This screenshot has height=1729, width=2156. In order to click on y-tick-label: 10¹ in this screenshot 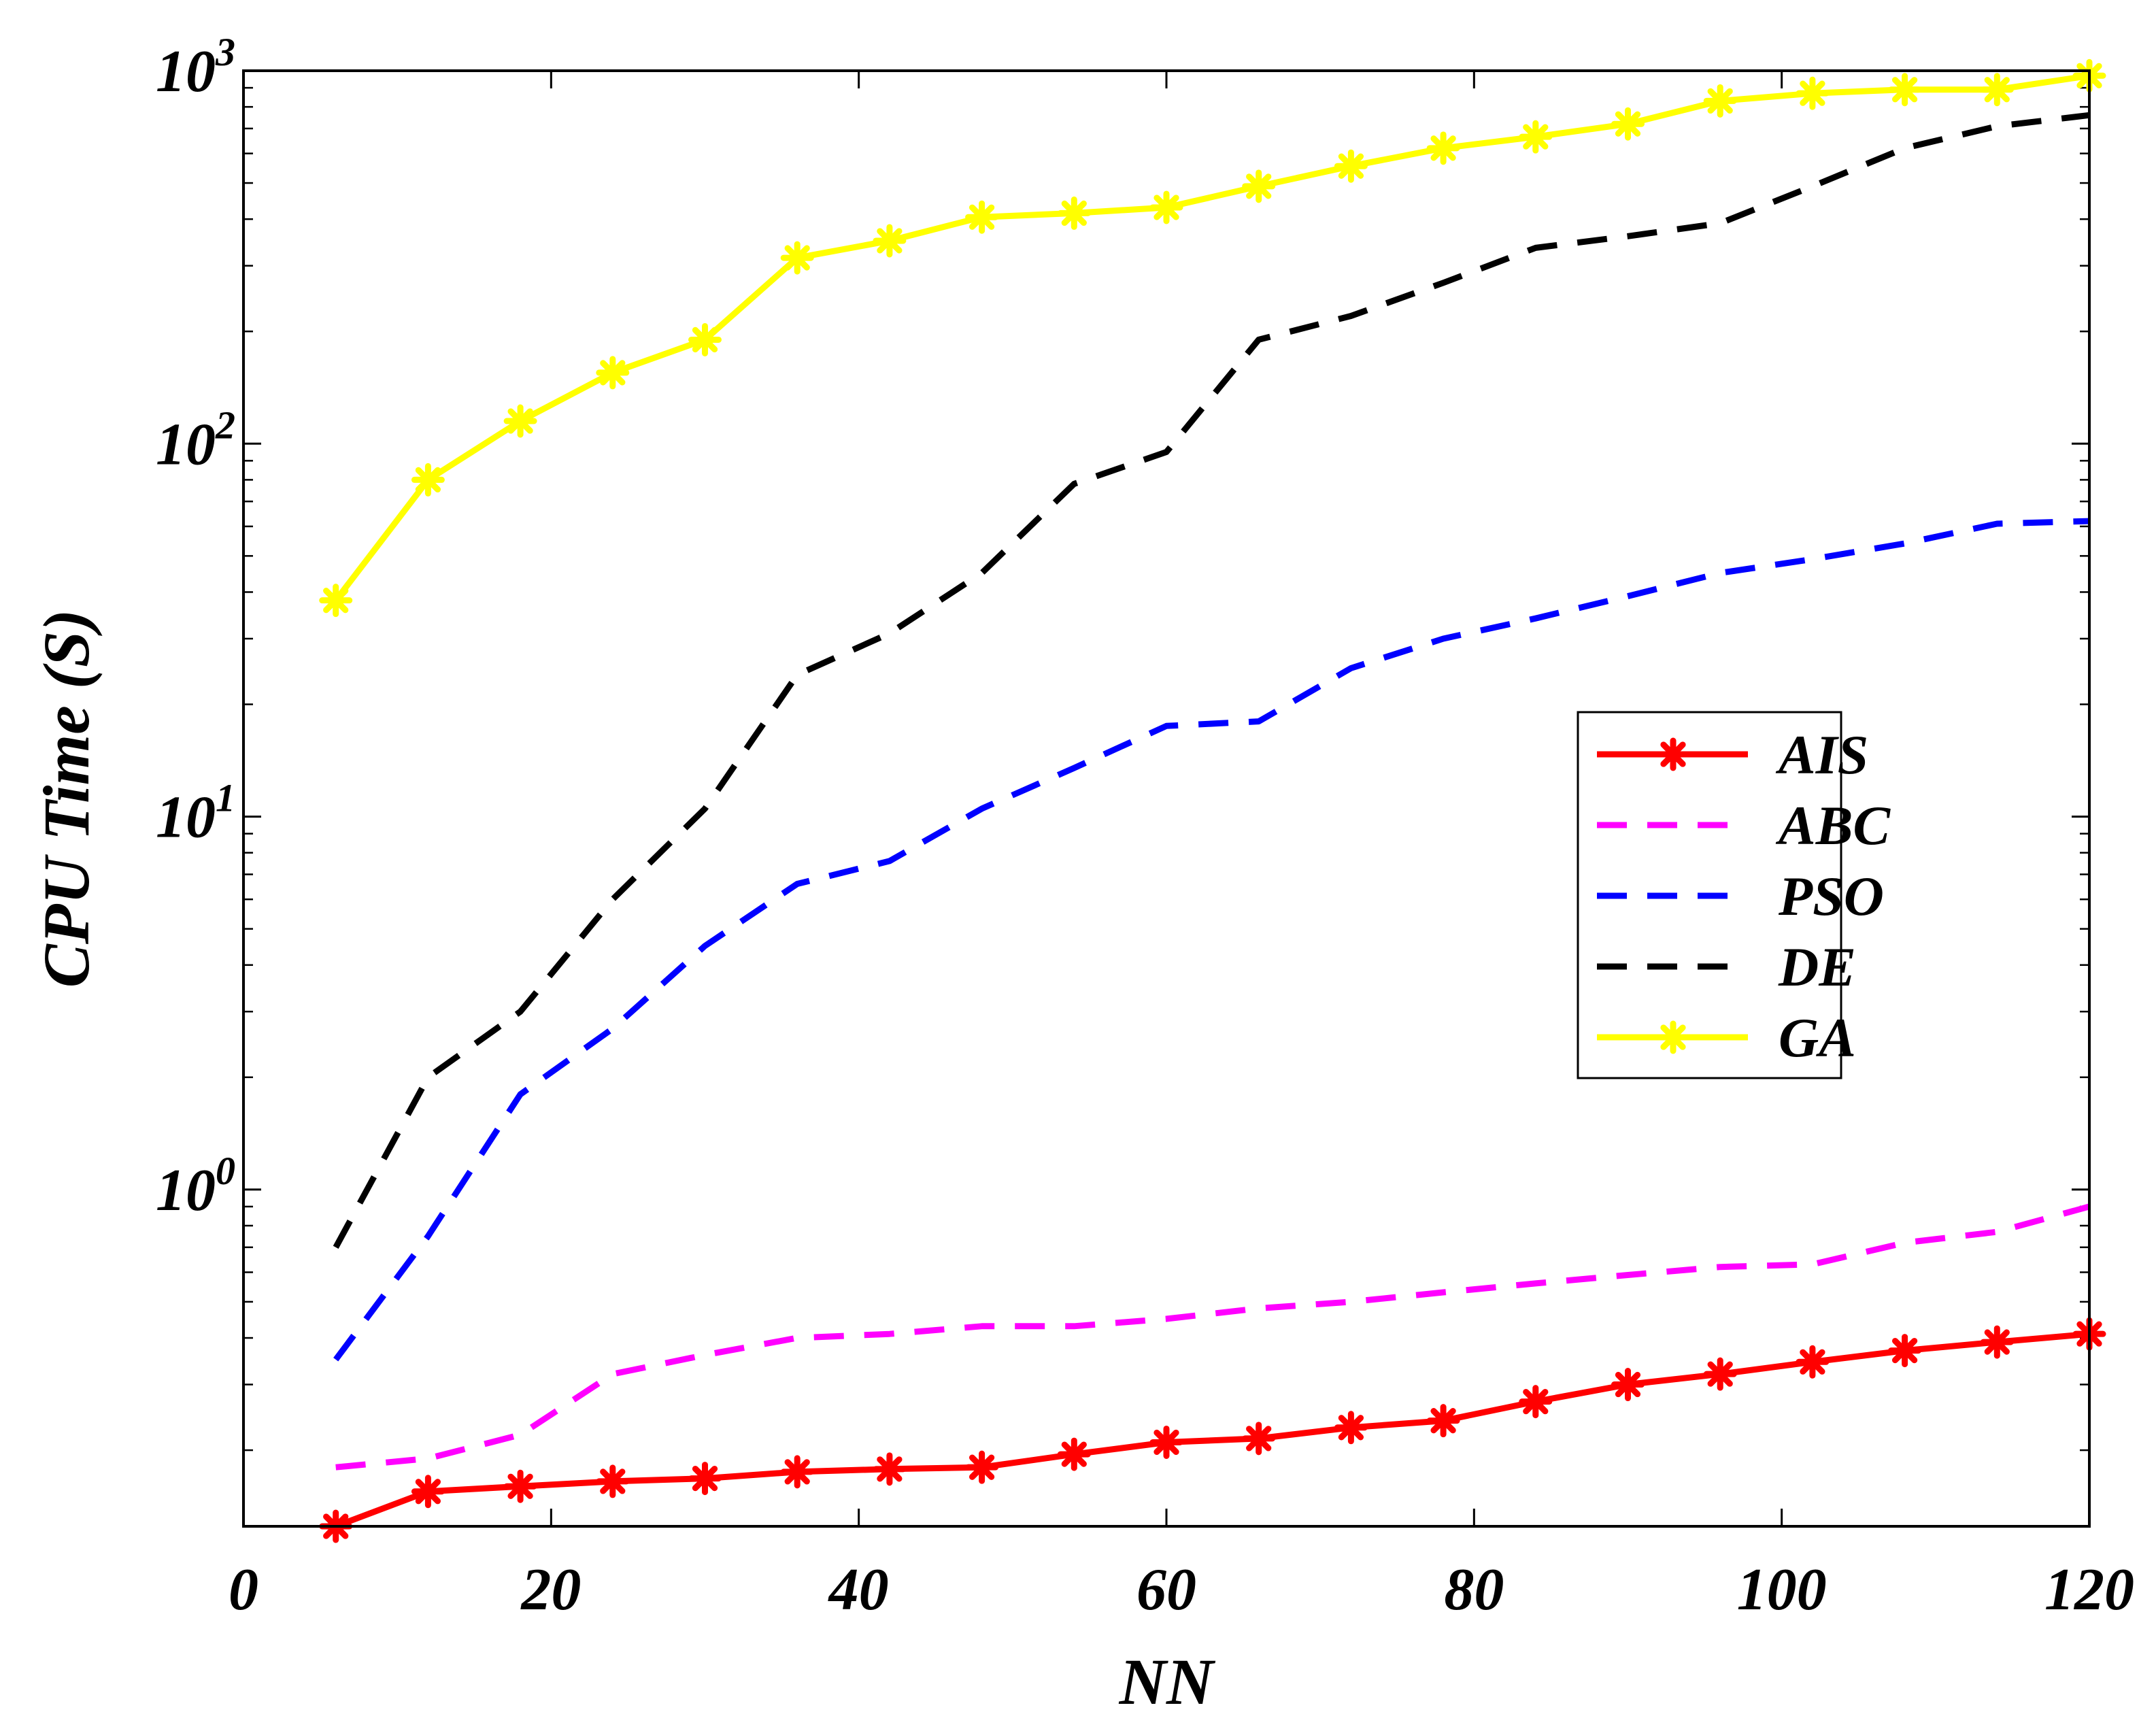, I will do `click(195, 813)`.